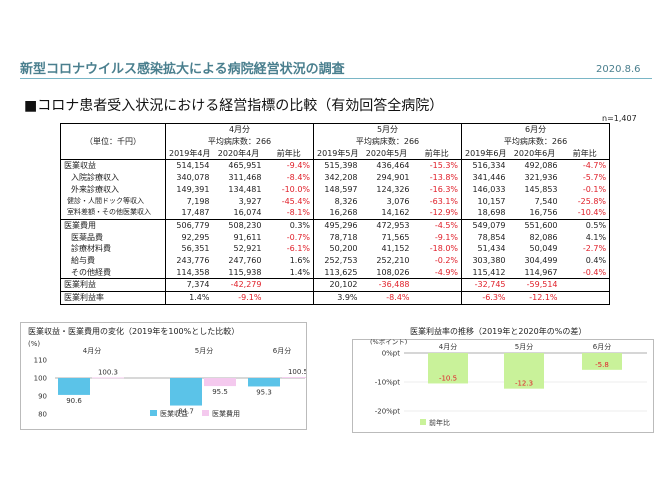  Describe the element at coordinates (437, 213) in the screenshot. I see `table-cell: -12.9%` at that location.